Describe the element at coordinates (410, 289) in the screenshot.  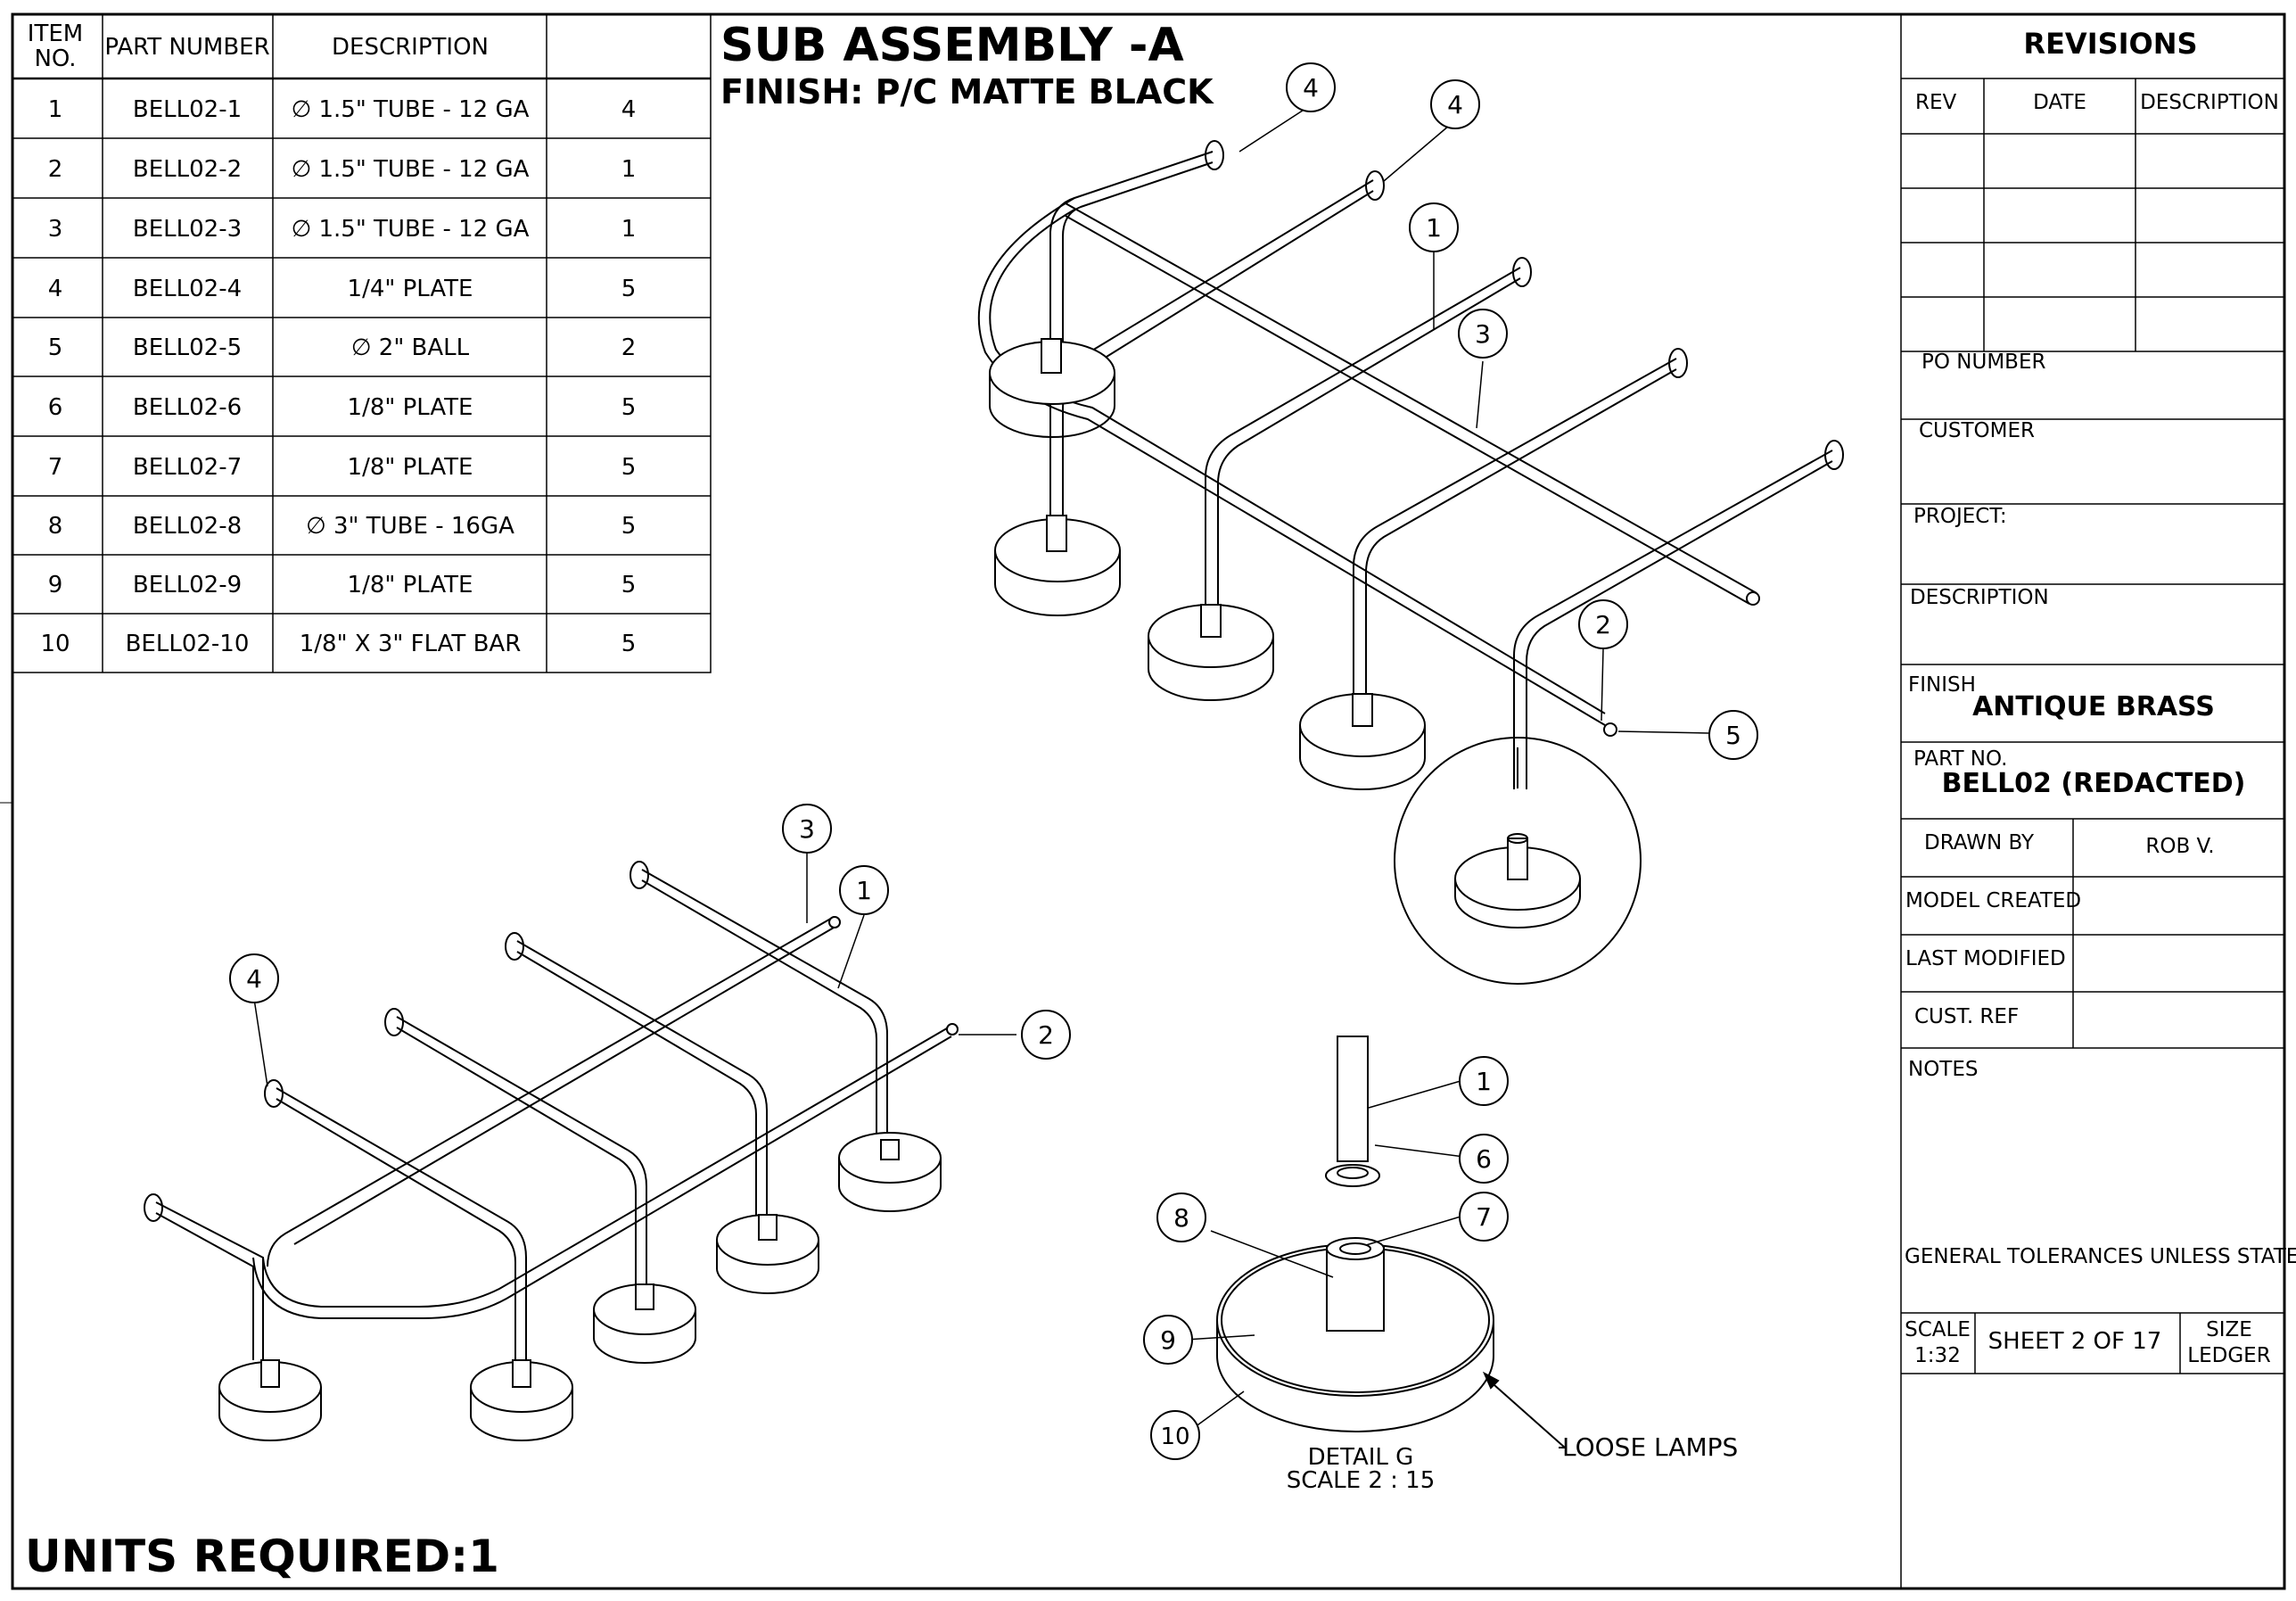
I see `bom-desc: 1/4" PLATE` at that location.